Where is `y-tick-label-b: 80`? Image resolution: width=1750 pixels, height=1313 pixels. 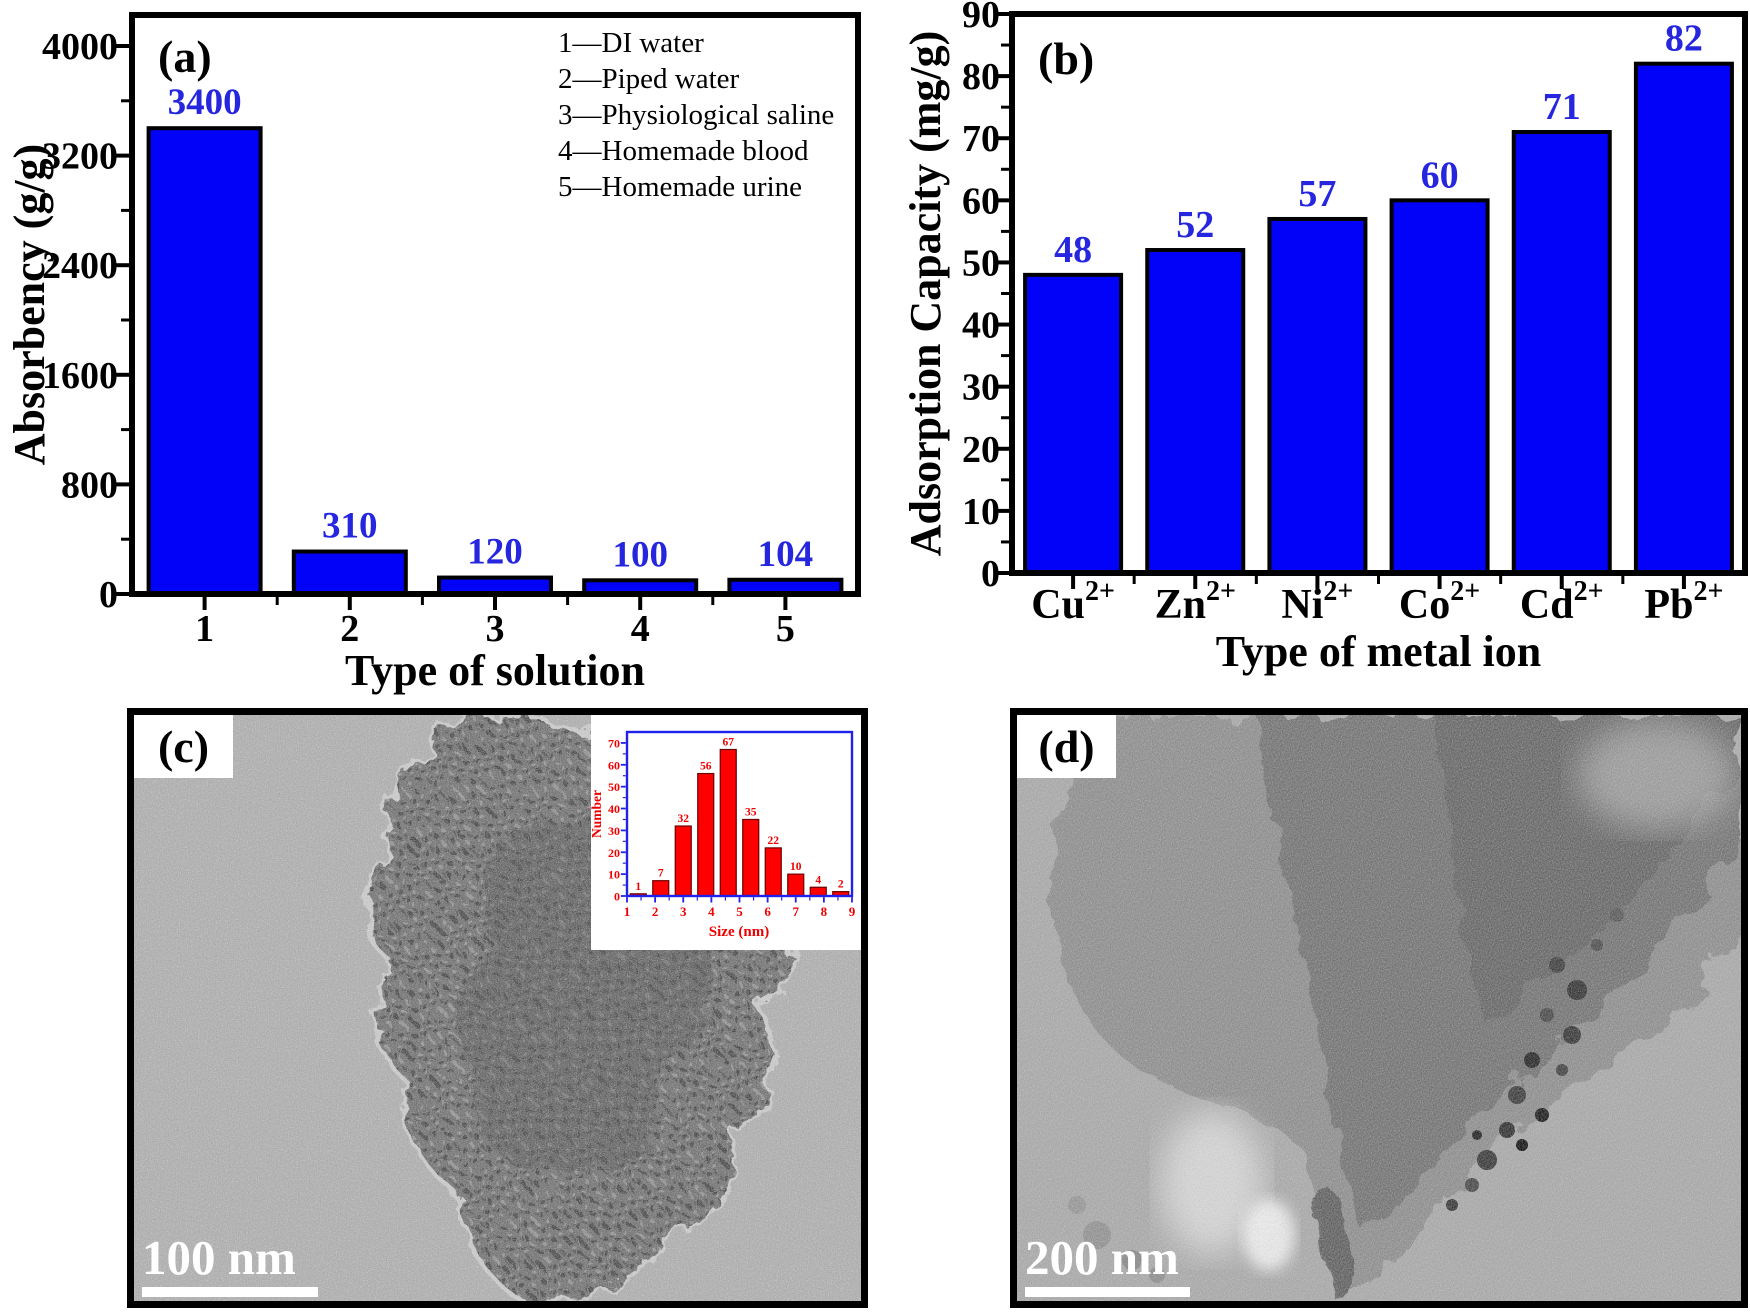
y-tick-label-b: 80 is located at coordinates (981, 77).